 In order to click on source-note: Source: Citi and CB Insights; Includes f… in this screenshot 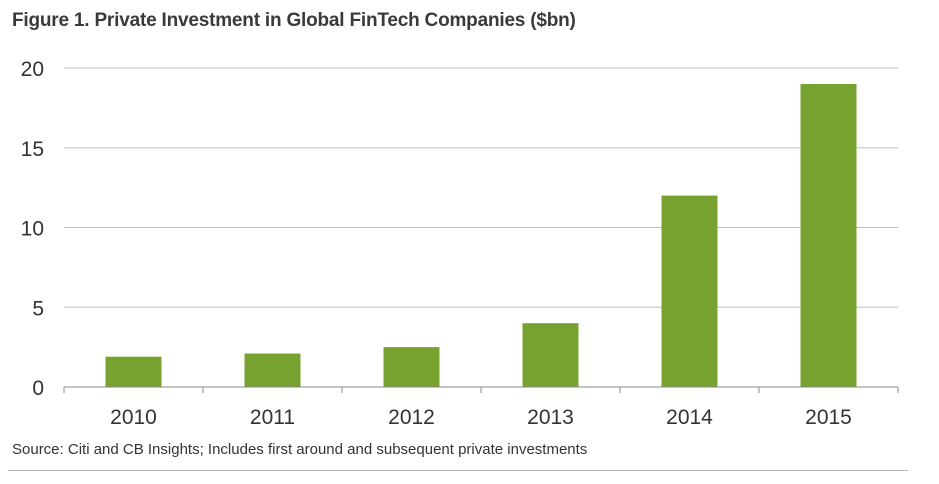, I will do `click(300, 449)`.